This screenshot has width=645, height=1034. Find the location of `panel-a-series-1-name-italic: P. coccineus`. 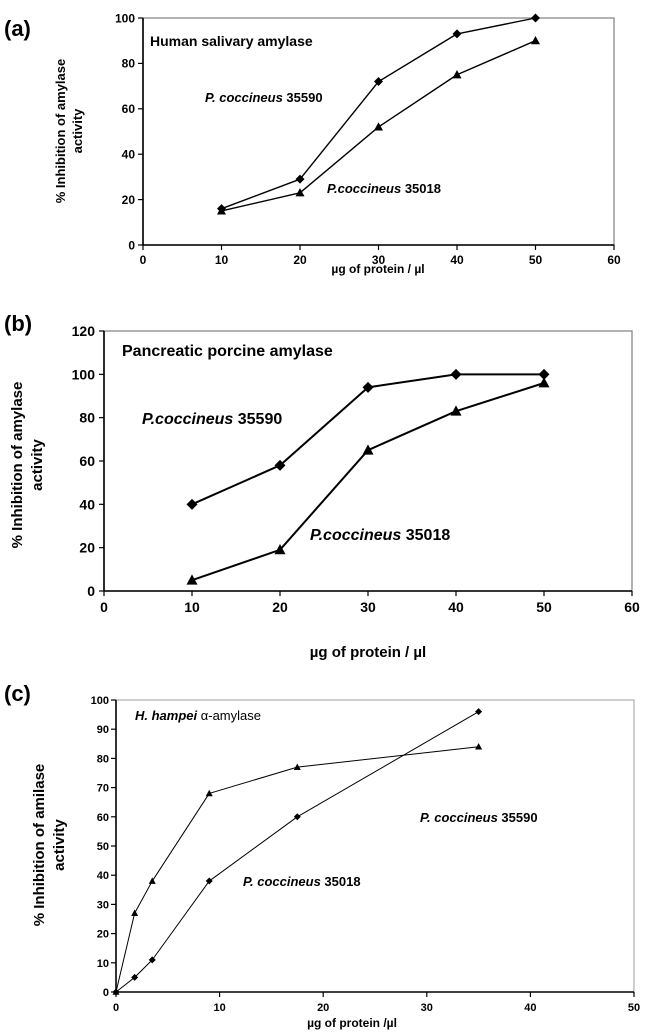

panel-a-series-1-name-italic: P. coccineus is located at coordinates (244, 97).